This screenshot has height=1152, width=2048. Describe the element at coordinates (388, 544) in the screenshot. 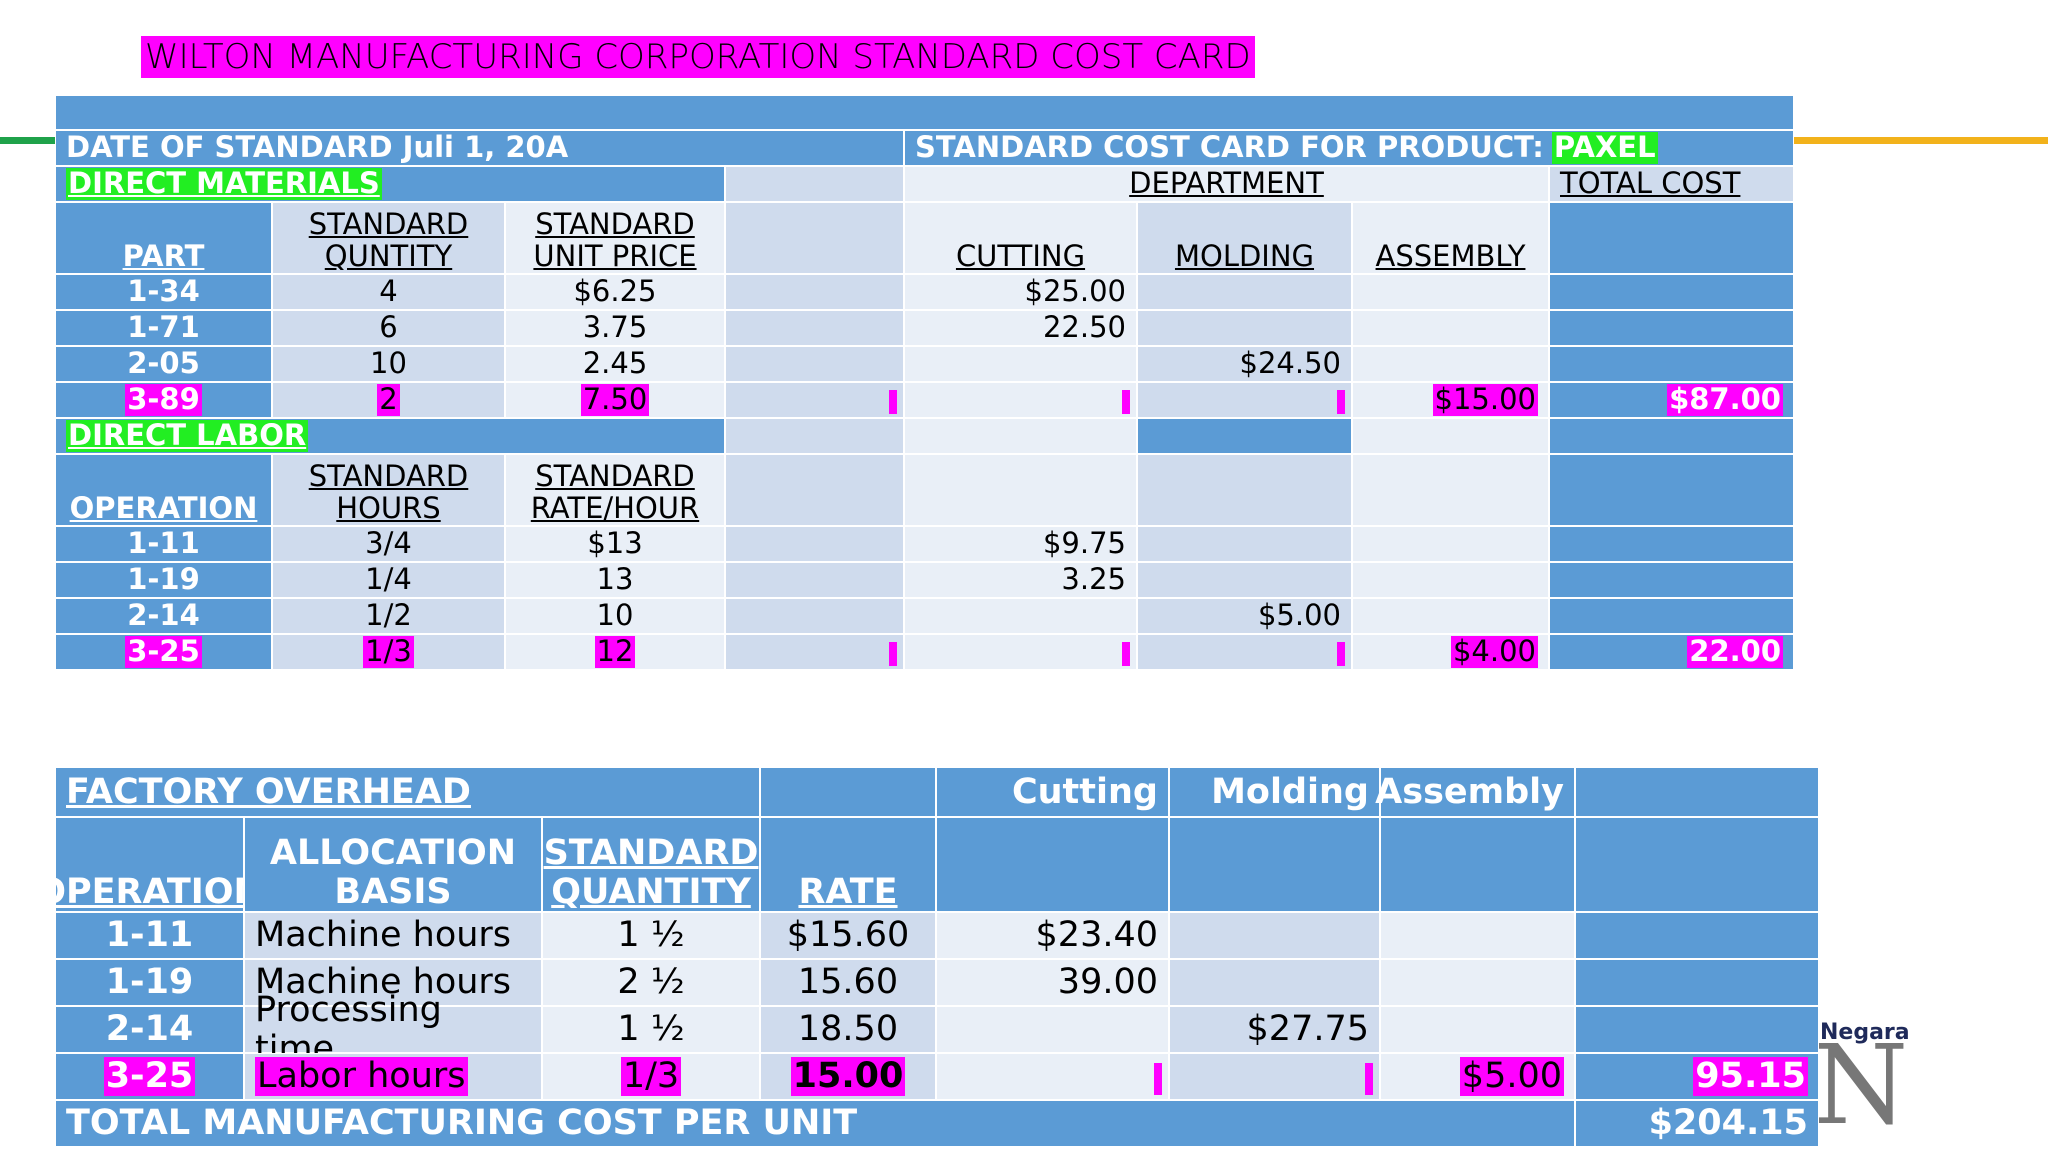

I see `table-cell: 3/4` at that location.